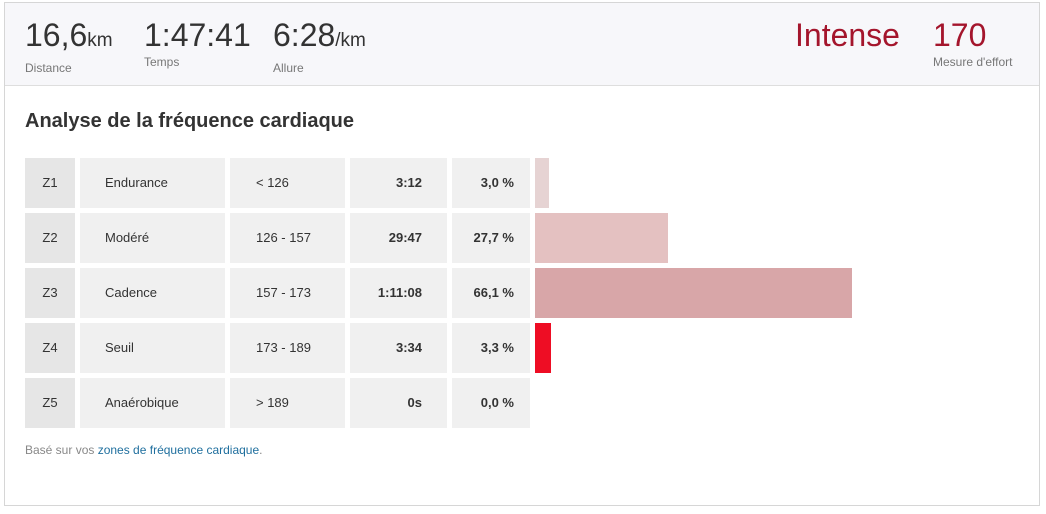 This screenshot has height=514, width=1046. Describe the element at coordinates (398, 238) in the screenshot. I see `zone-time: 29:47` at that location.